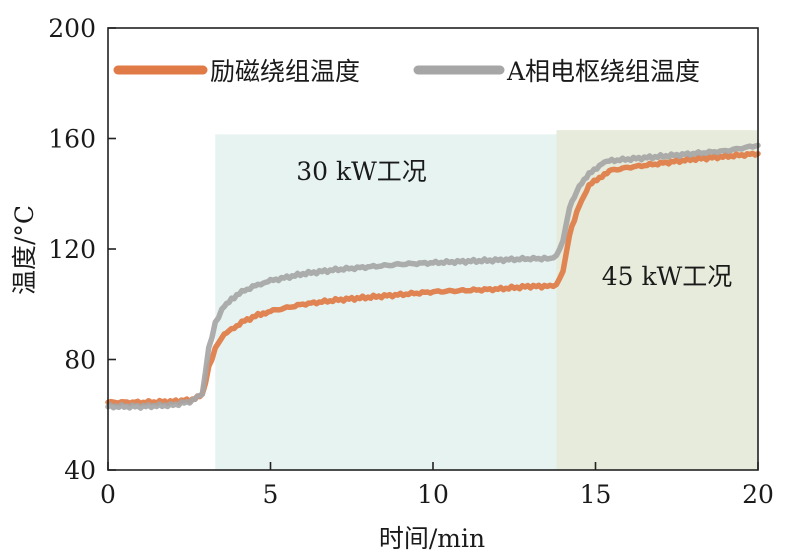 The image size is (796, 557). What do you see at coordinates (432, 538) in the screenshot?
I see `x-axis-title: 时间/min` at bounding box center [432, 538].